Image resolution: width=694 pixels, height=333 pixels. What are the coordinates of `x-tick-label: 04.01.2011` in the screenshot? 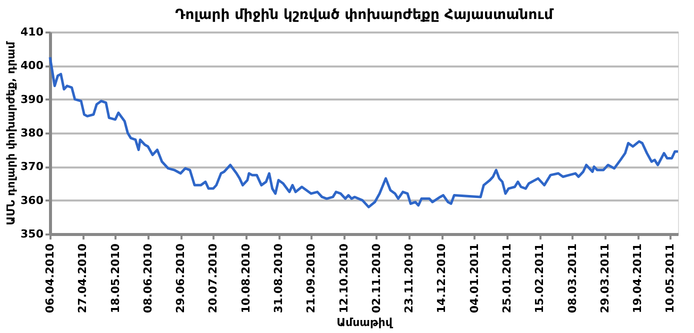 It's located at (474, 279).